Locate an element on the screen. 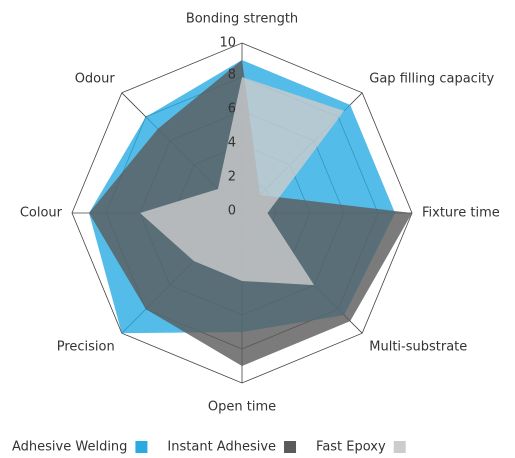 Image resolution: width=515 pixels, height=458 pixels. axis-label: Open time is located at coordinates (242, 407).